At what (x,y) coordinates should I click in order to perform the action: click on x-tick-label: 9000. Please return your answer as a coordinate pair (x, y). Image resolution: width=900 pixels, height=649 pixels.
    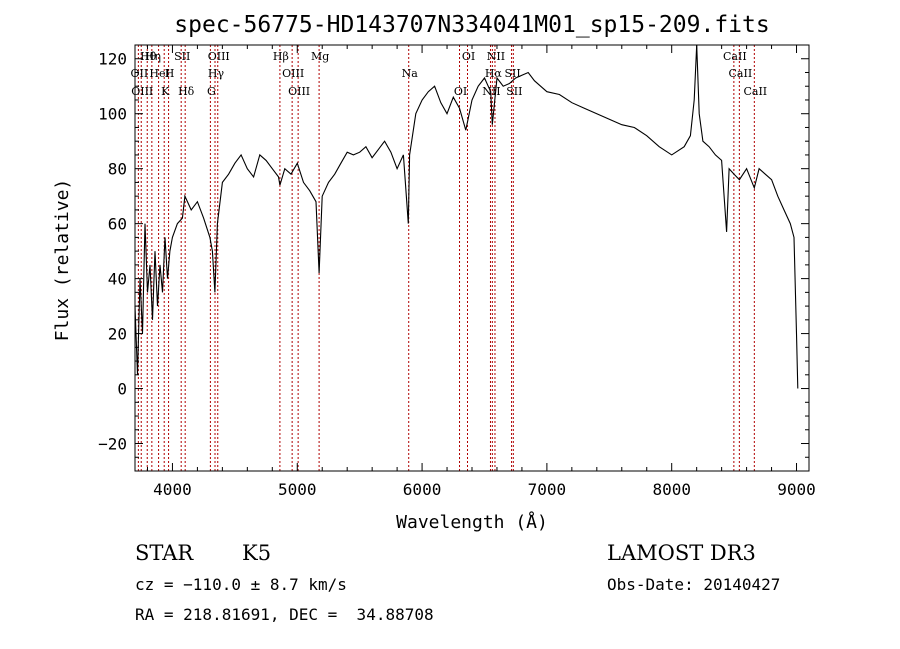
    Looking at the image, I should click on (796, 489).